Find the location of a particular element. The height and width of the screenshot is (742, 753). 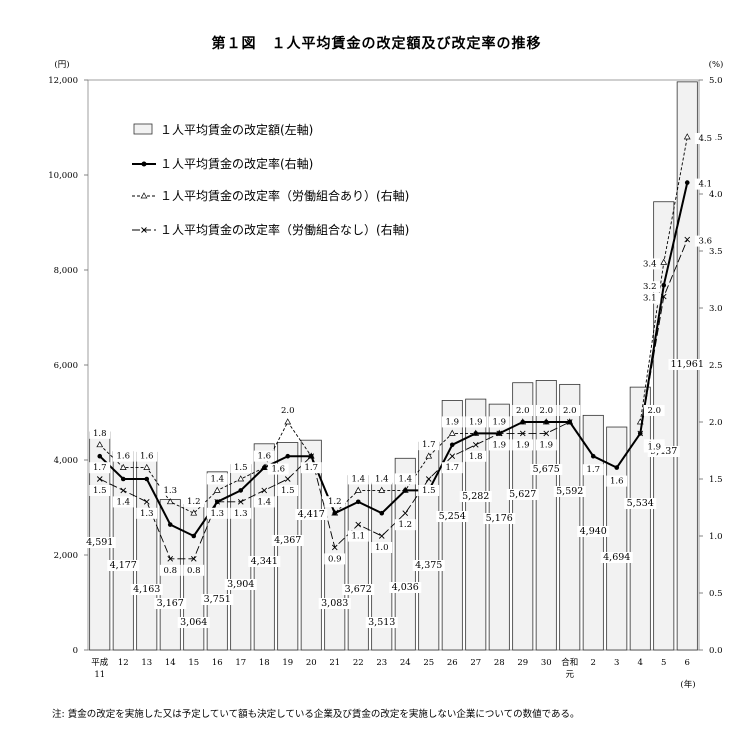

nonunion-rate-label: 1.2 is located at coordinates (405, 525).